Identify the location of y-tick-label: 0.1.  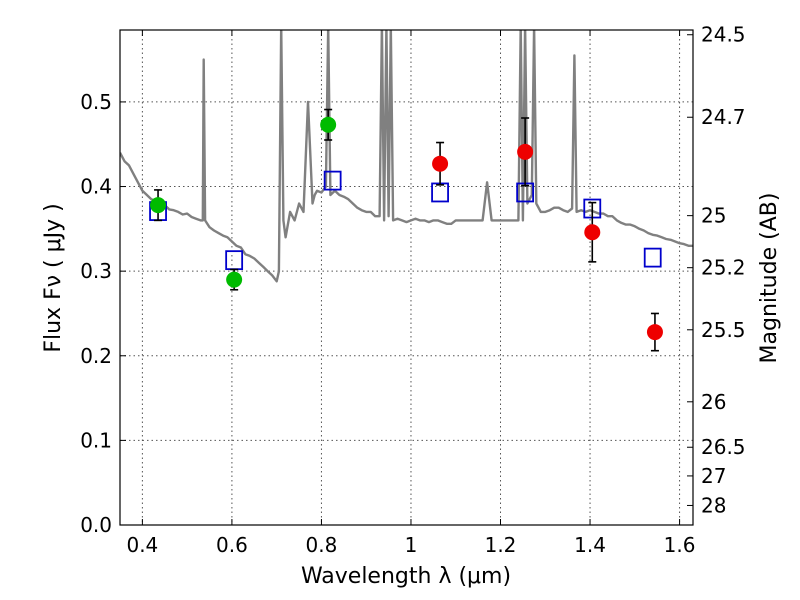
(96, 440).